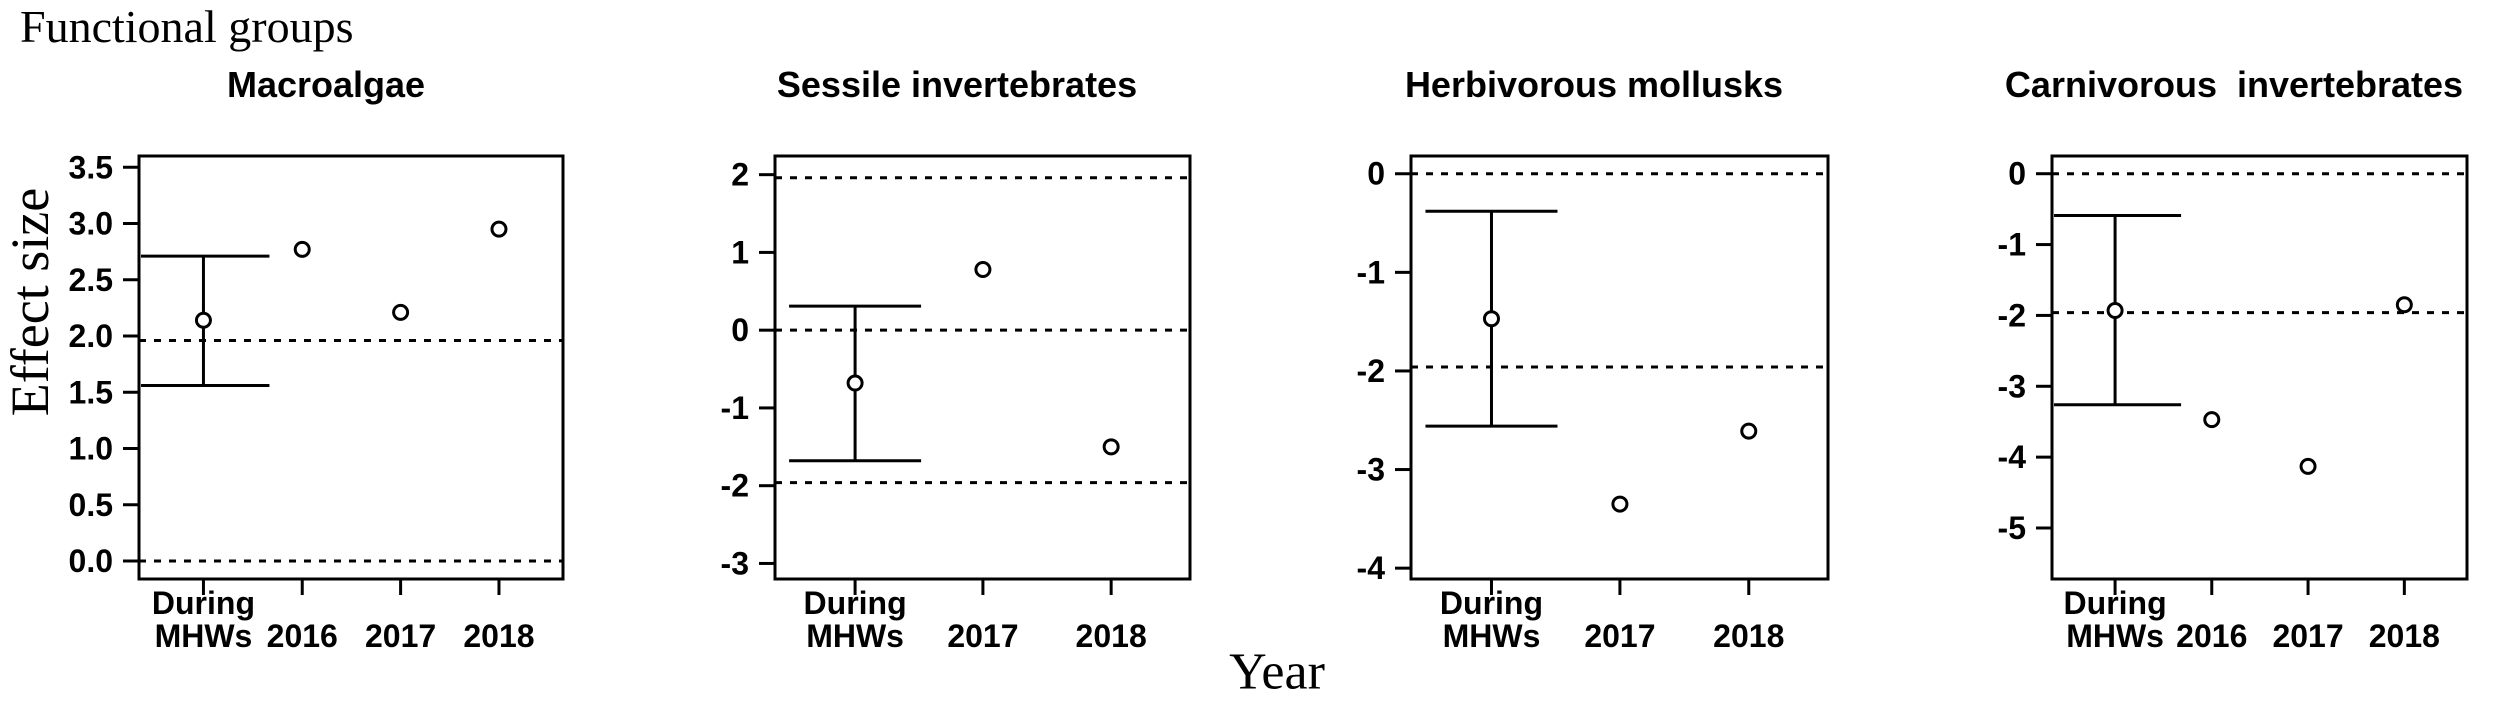 Image resolution: width=2500 pixels, height=704 pixels. Describe the element at coordinates (91, 561) in the screenshot. I see `y-tick-label: 0.0` at that location.